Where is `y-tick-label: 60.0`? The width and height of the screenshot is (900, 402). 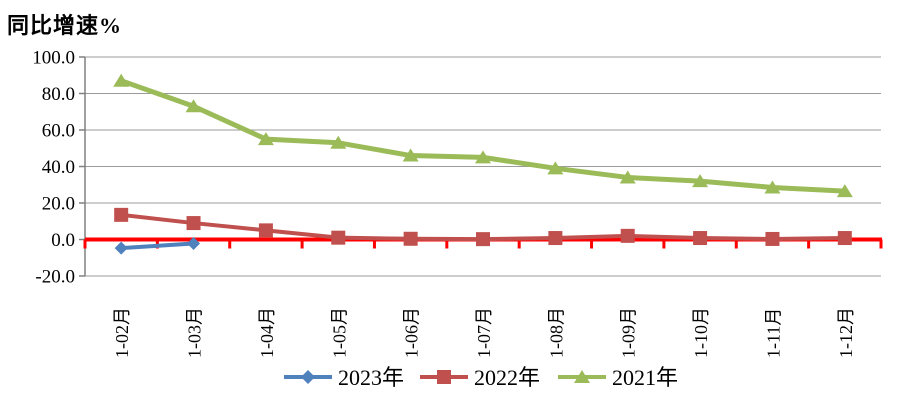
y-tick-label: 60.0 is located at coordinates (58, 131).